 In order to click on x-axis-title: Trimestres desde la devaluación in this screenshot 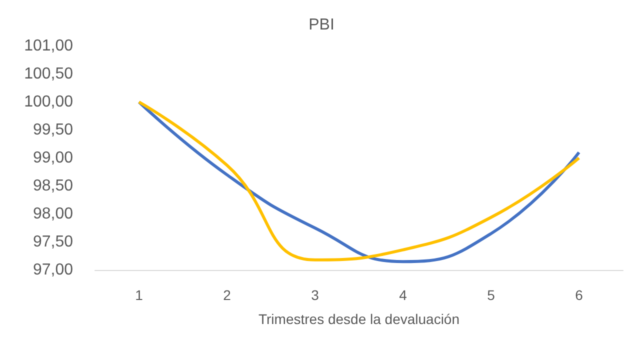, I will do `click(359, 319)`.